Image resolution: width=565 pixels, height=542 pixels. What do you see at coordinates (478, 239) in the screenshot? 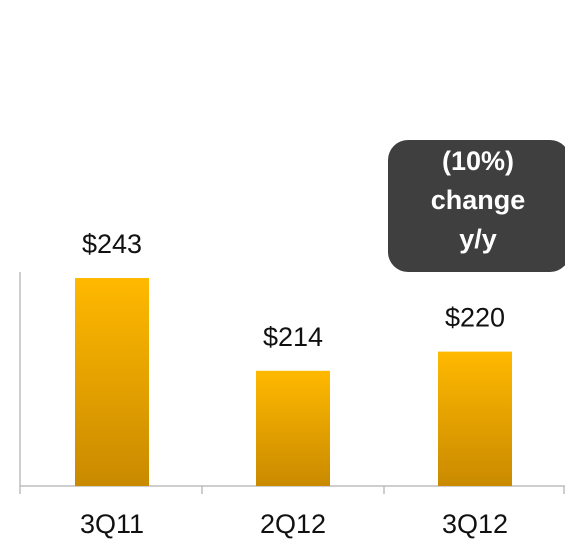
I see `annotation-text: y/y` at bounding box center [478, 239].